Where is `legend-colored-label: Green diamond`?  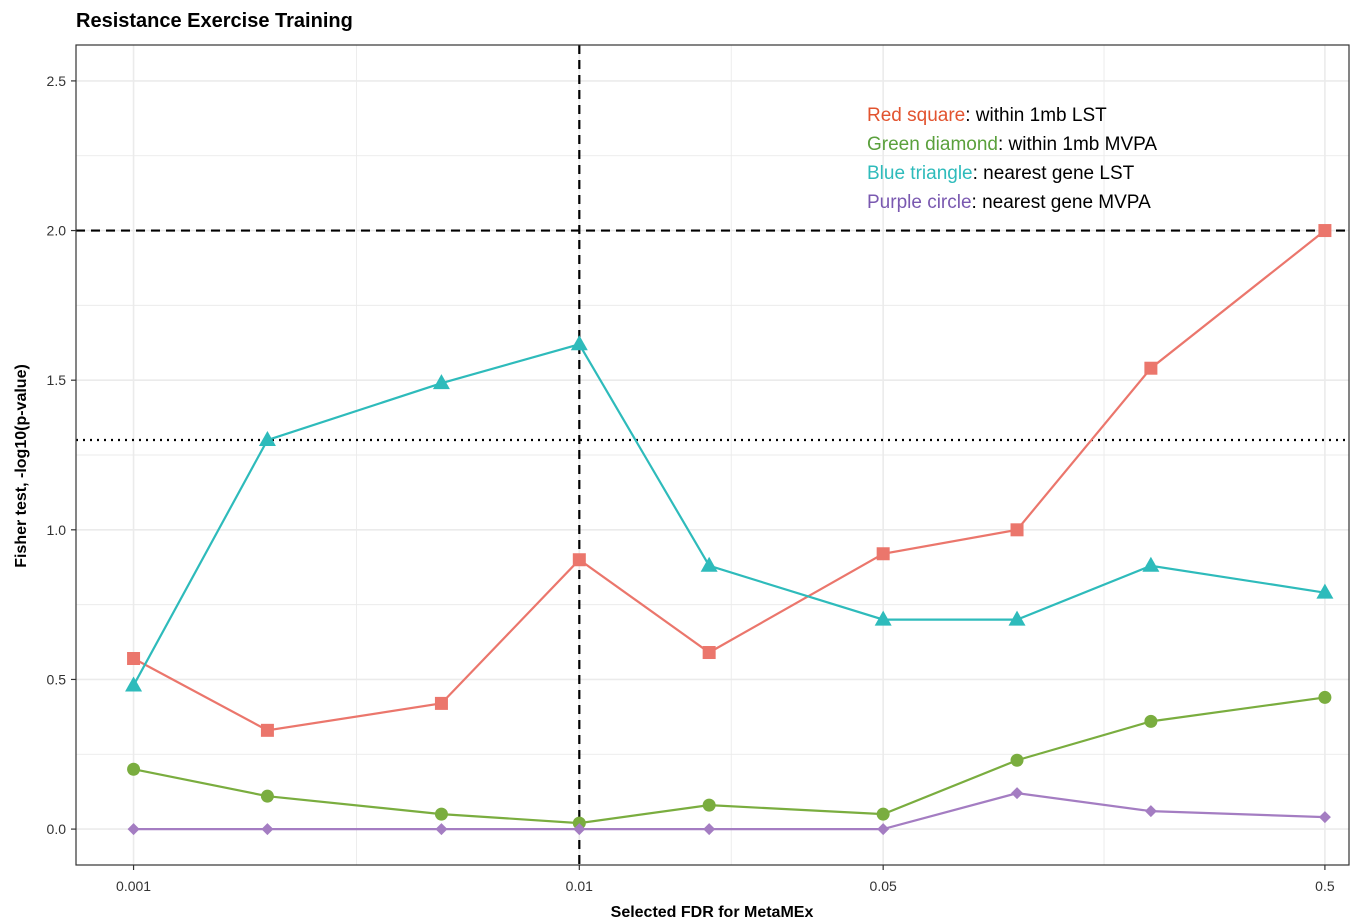
legend-colored-label: Green diamond is located at coordinates (932, 144).